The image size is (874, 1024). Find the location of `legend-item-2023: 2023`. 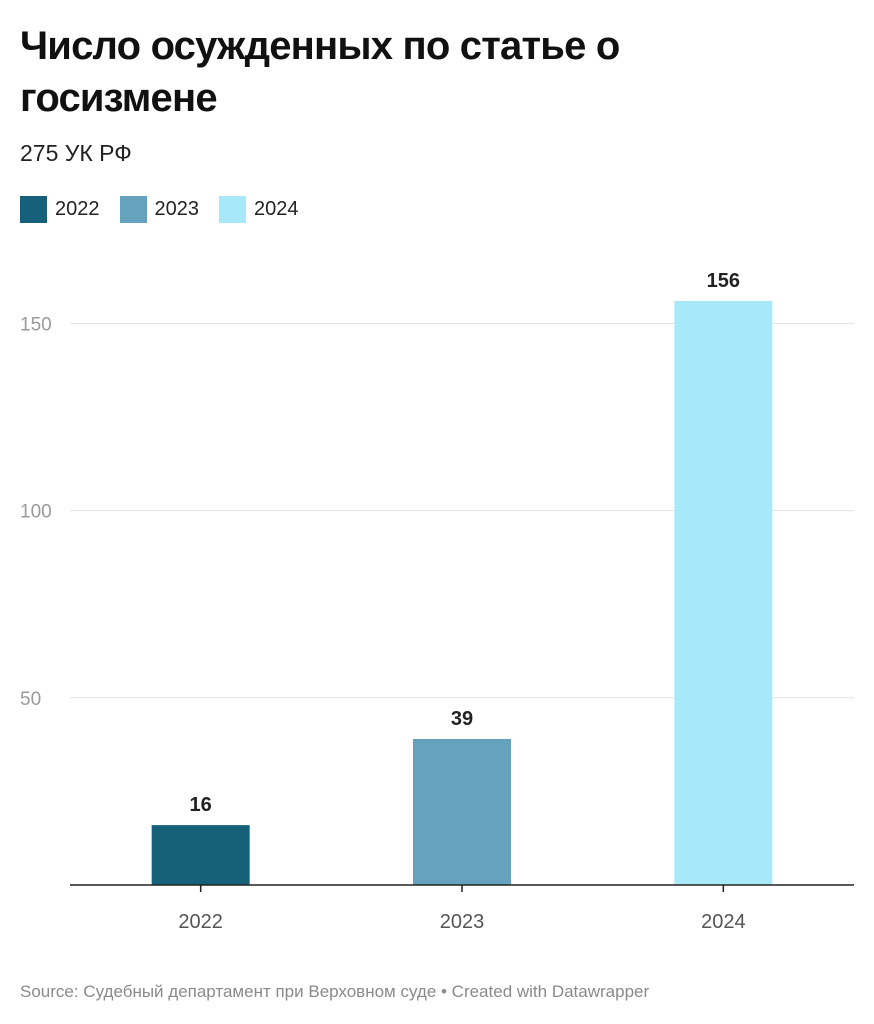

legend-item-2023: 2023 is located at coordinates (159, 209).